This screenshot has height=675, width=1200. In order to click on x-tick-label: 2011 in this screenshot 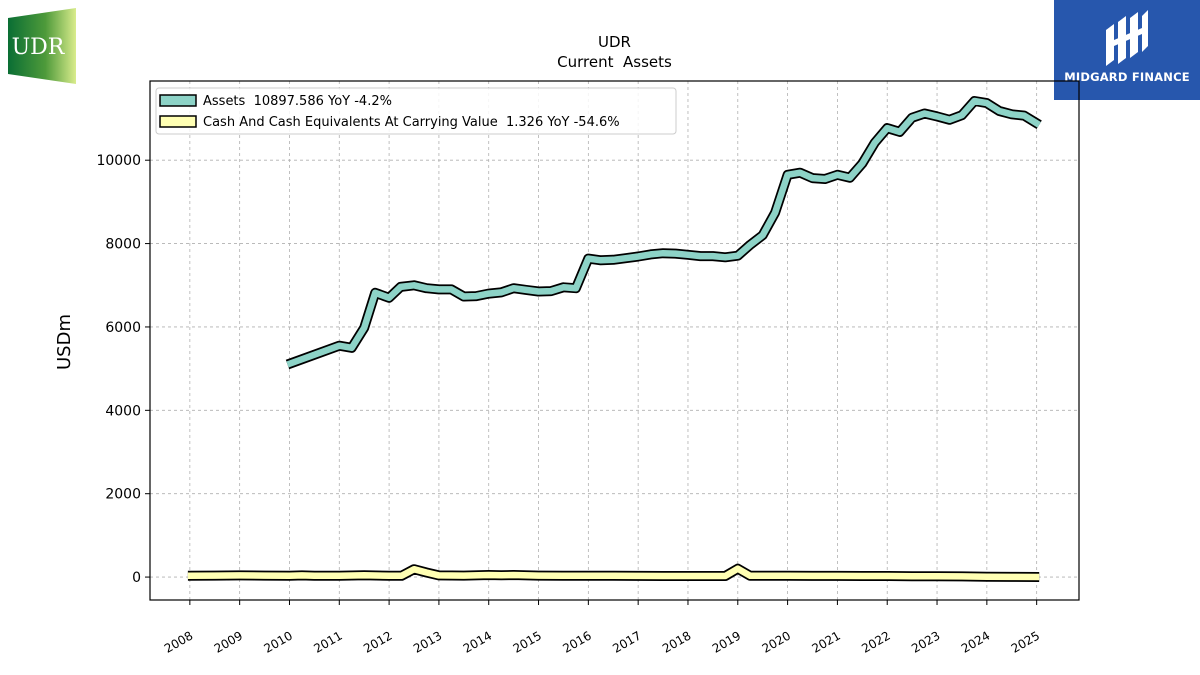, I will do `click(327, 641)`.